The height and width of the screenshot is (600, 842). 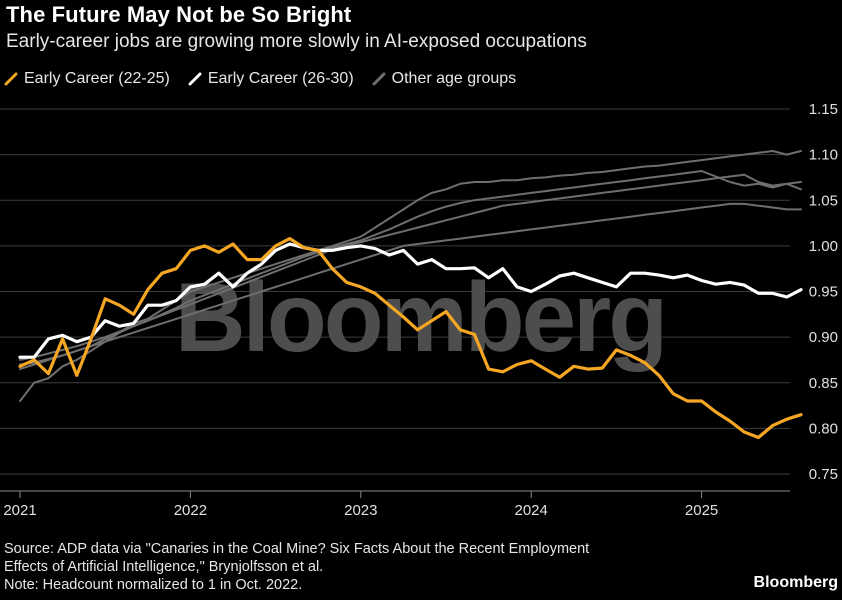 I want to click on y-tick-label: 0.80, so click(x=823, y=428).